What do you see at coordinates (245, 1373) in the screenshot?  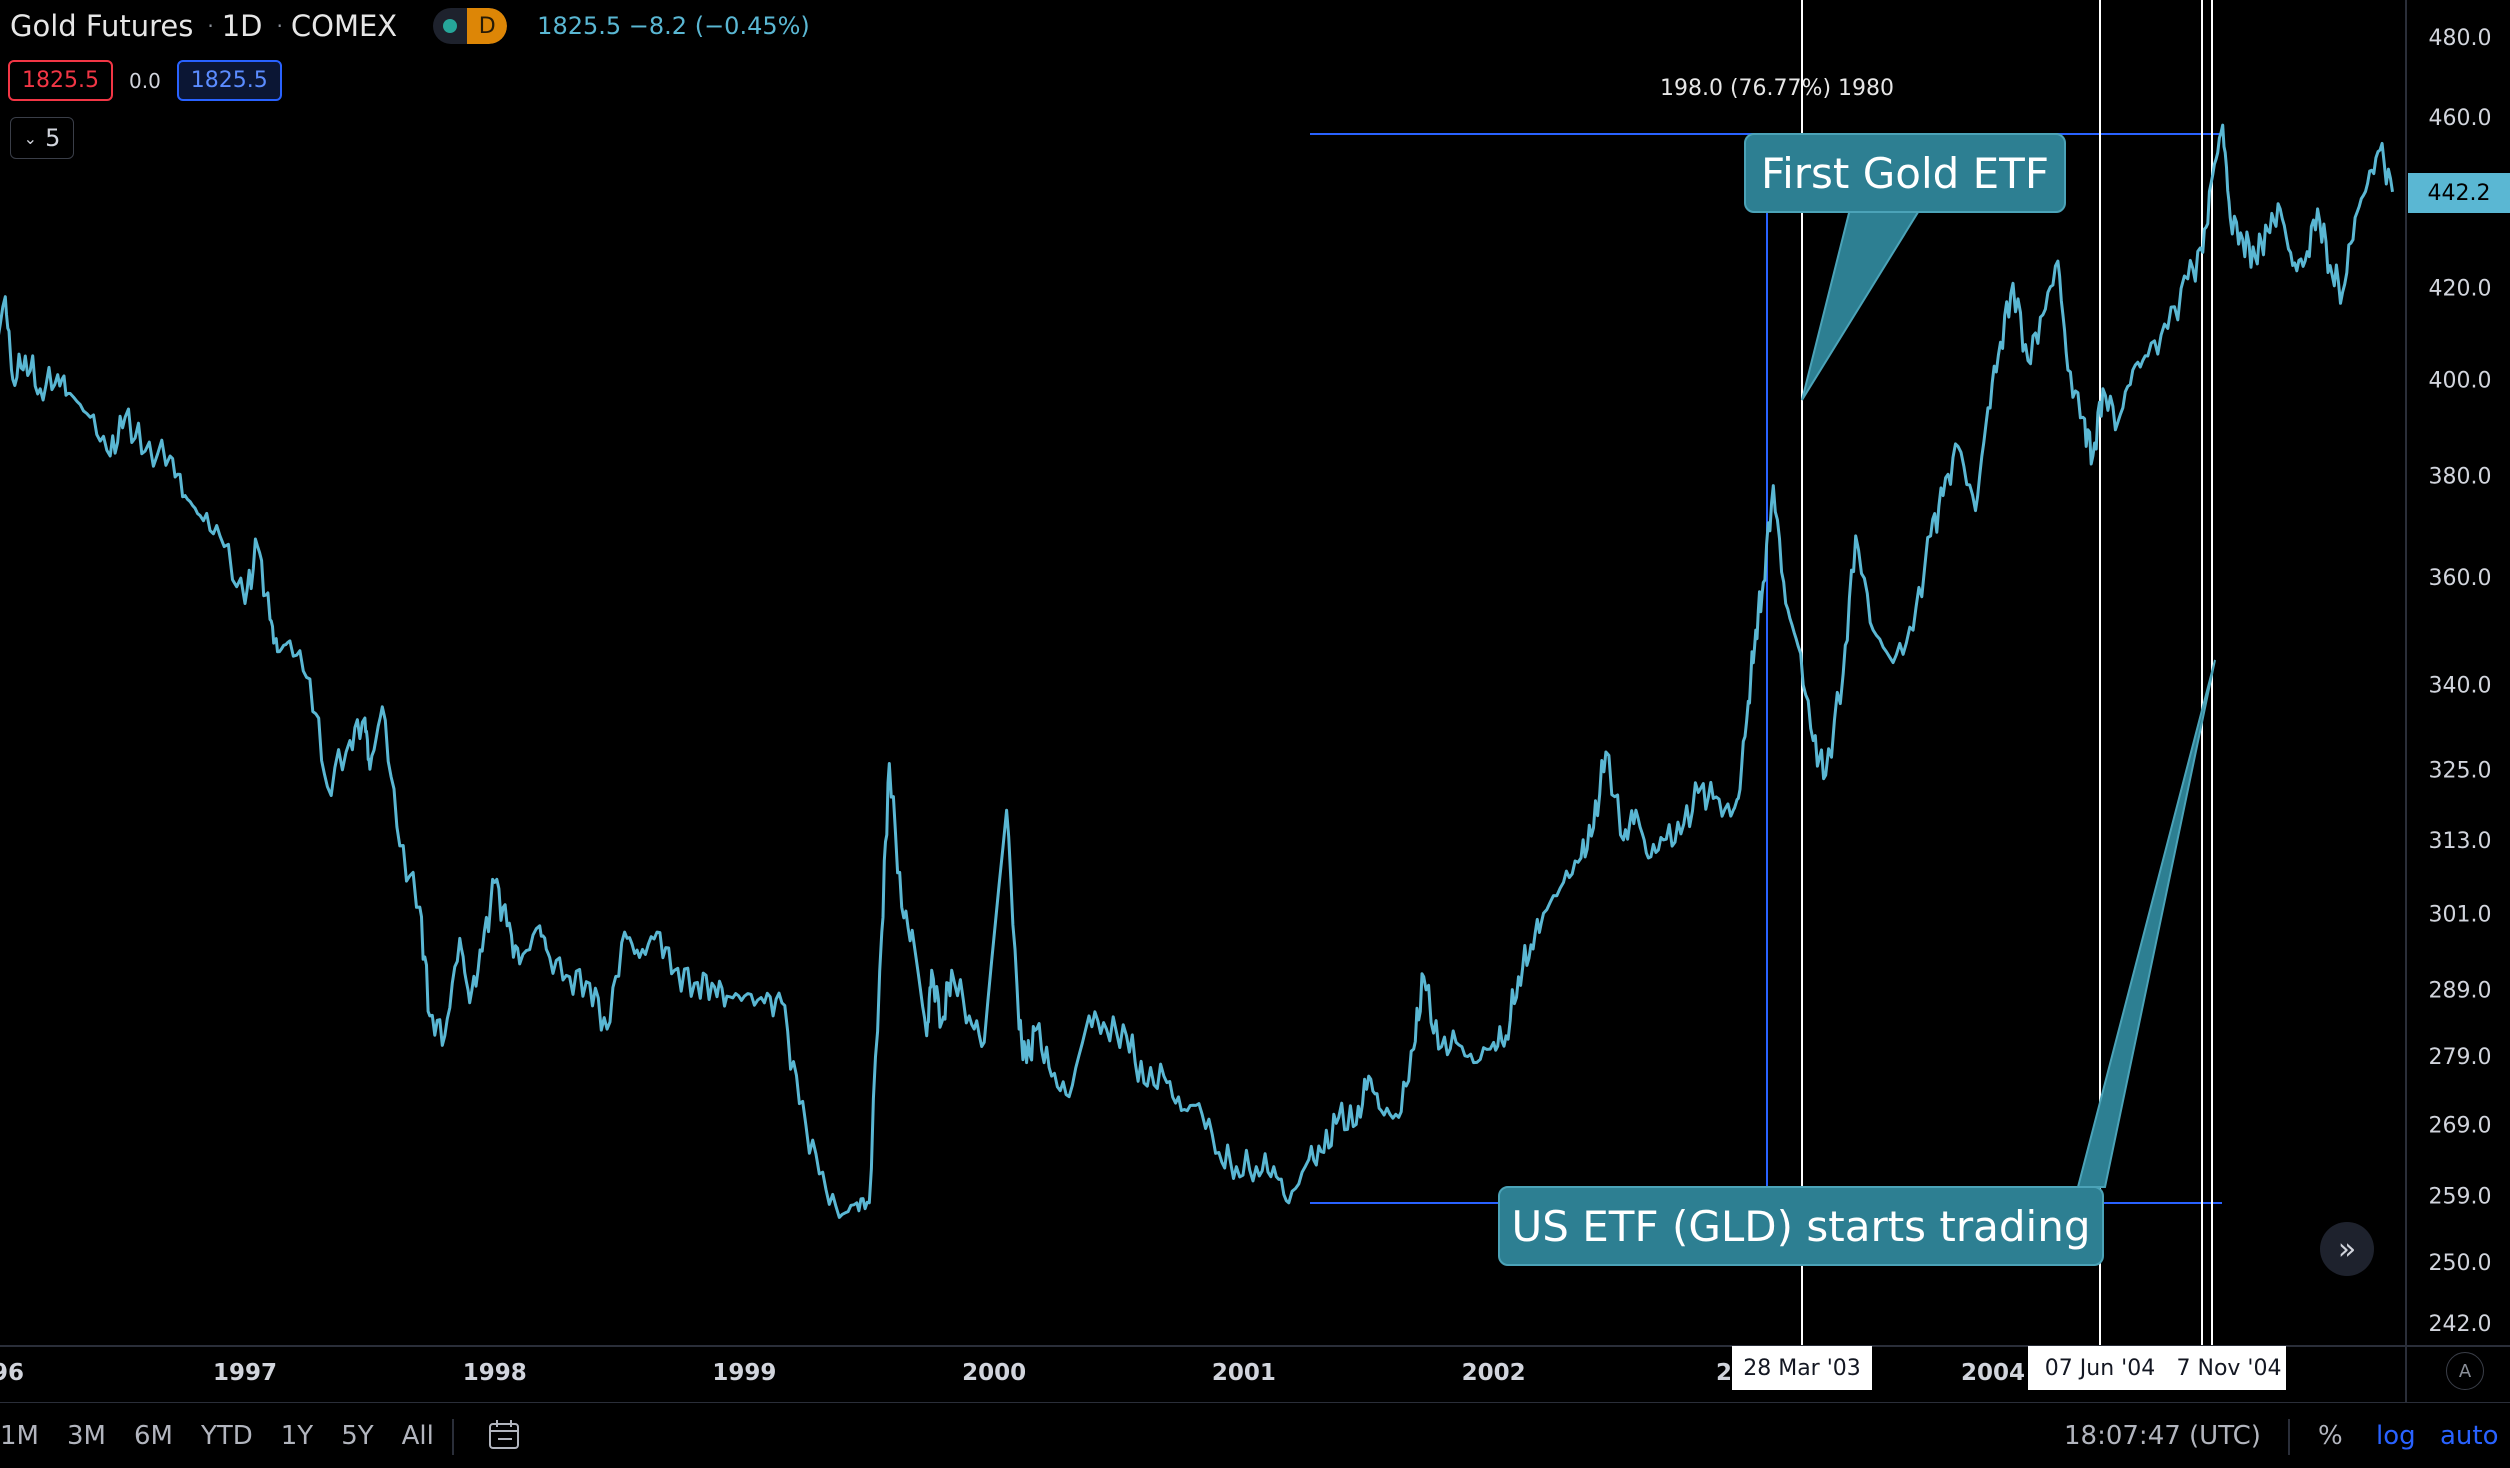 I see `x-tick-label: 1997` at bounding box center [245, 1373].